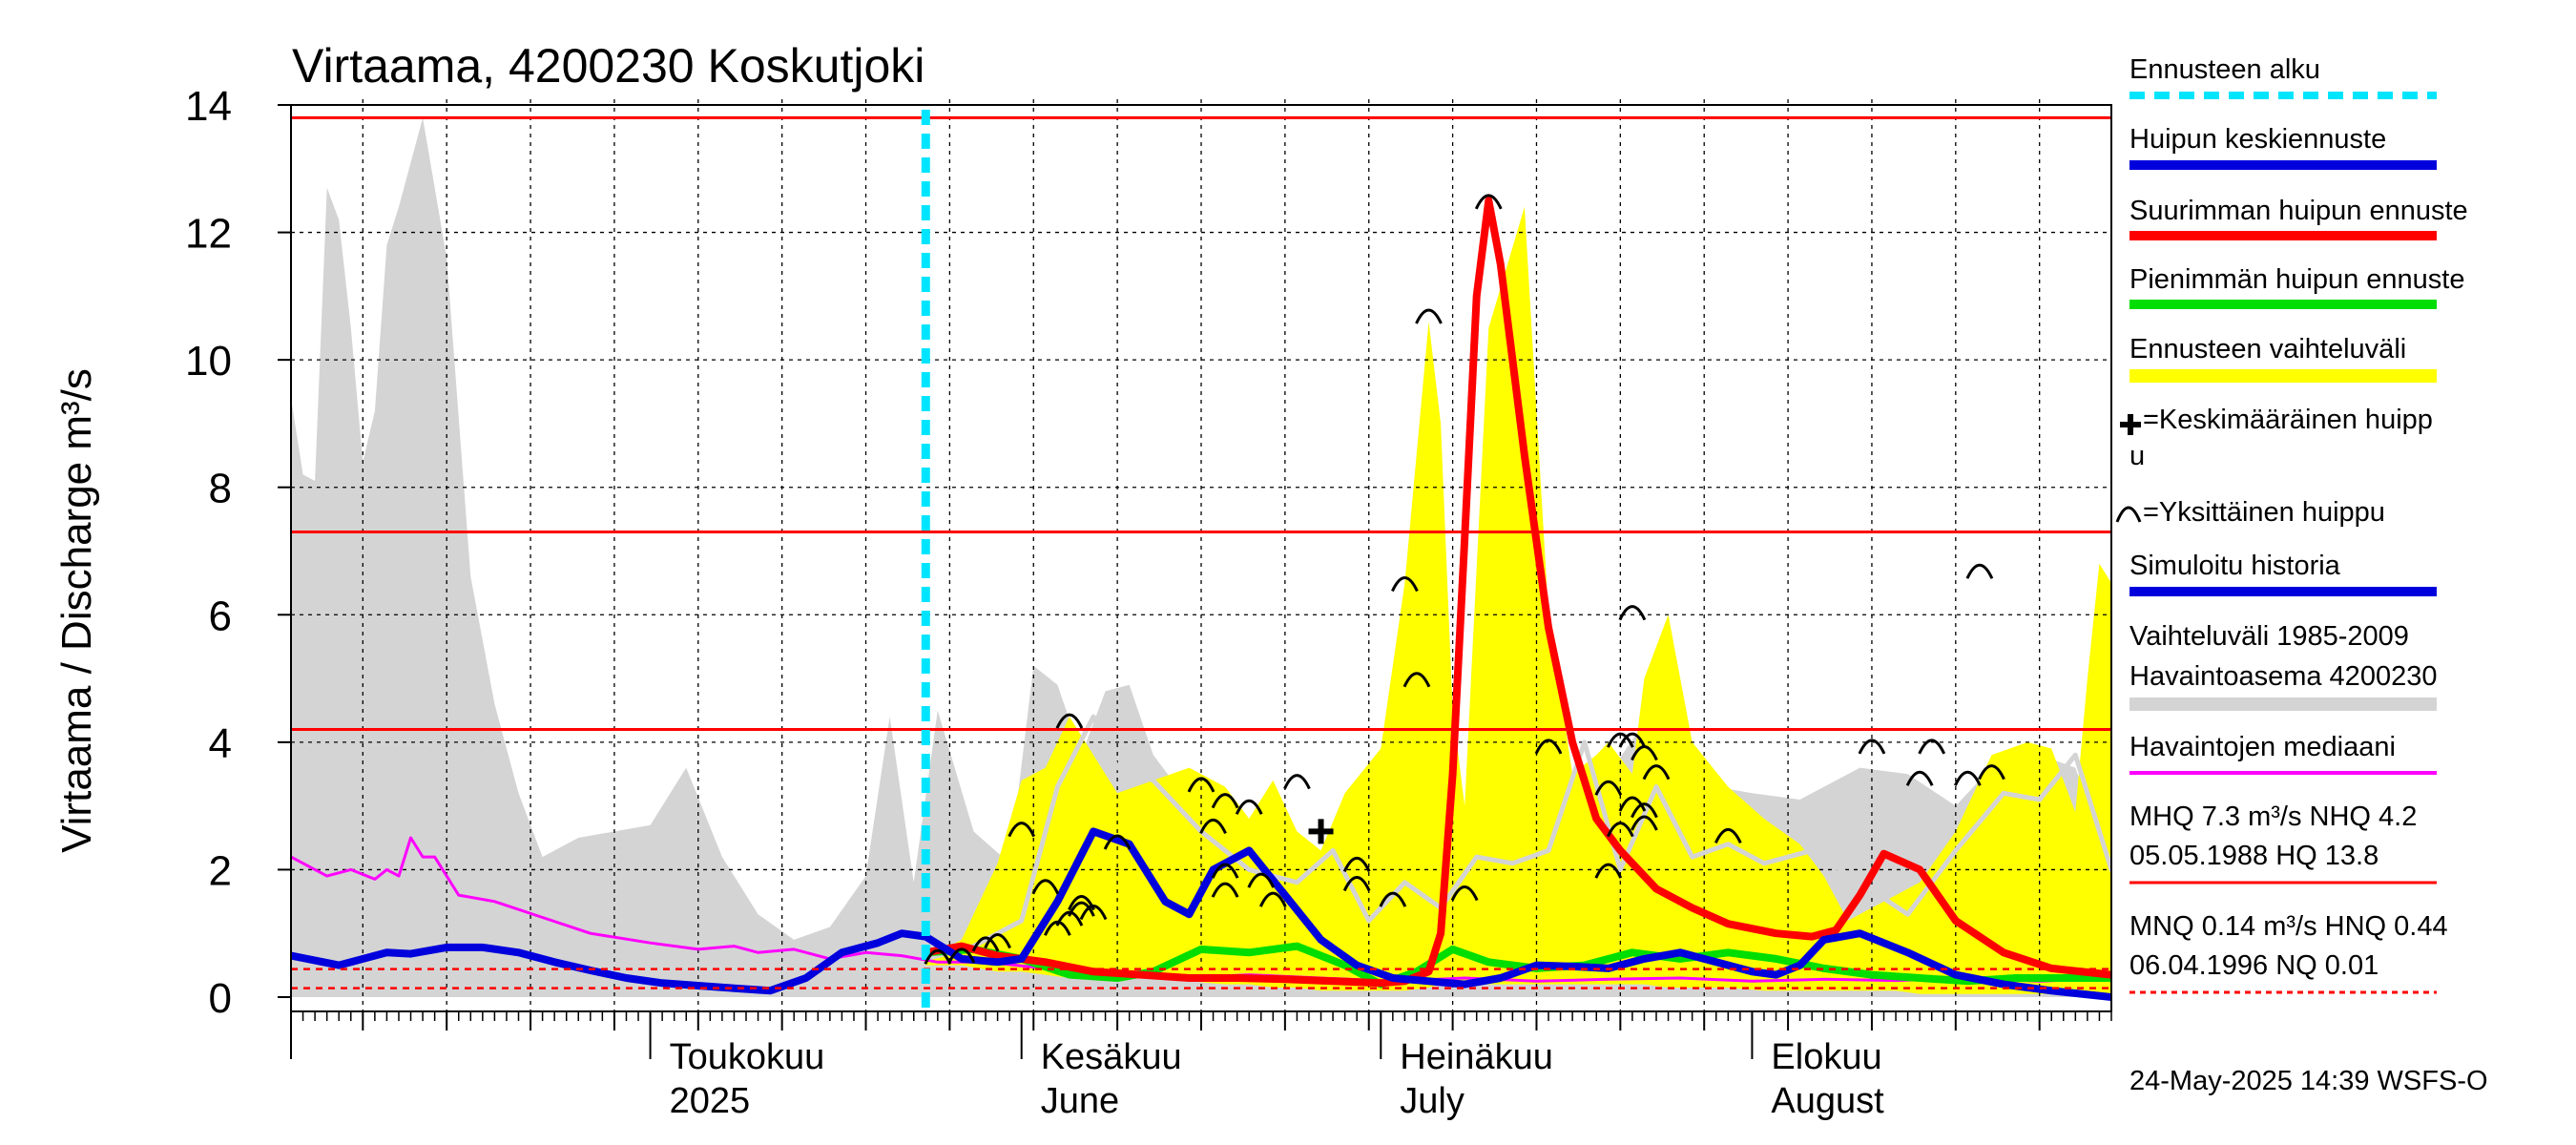  What do you see at coordinates (747, 1057) in the screenshot?
I see `x-month-label-fi: Toukokuu` at bounding box center [747, 1057].